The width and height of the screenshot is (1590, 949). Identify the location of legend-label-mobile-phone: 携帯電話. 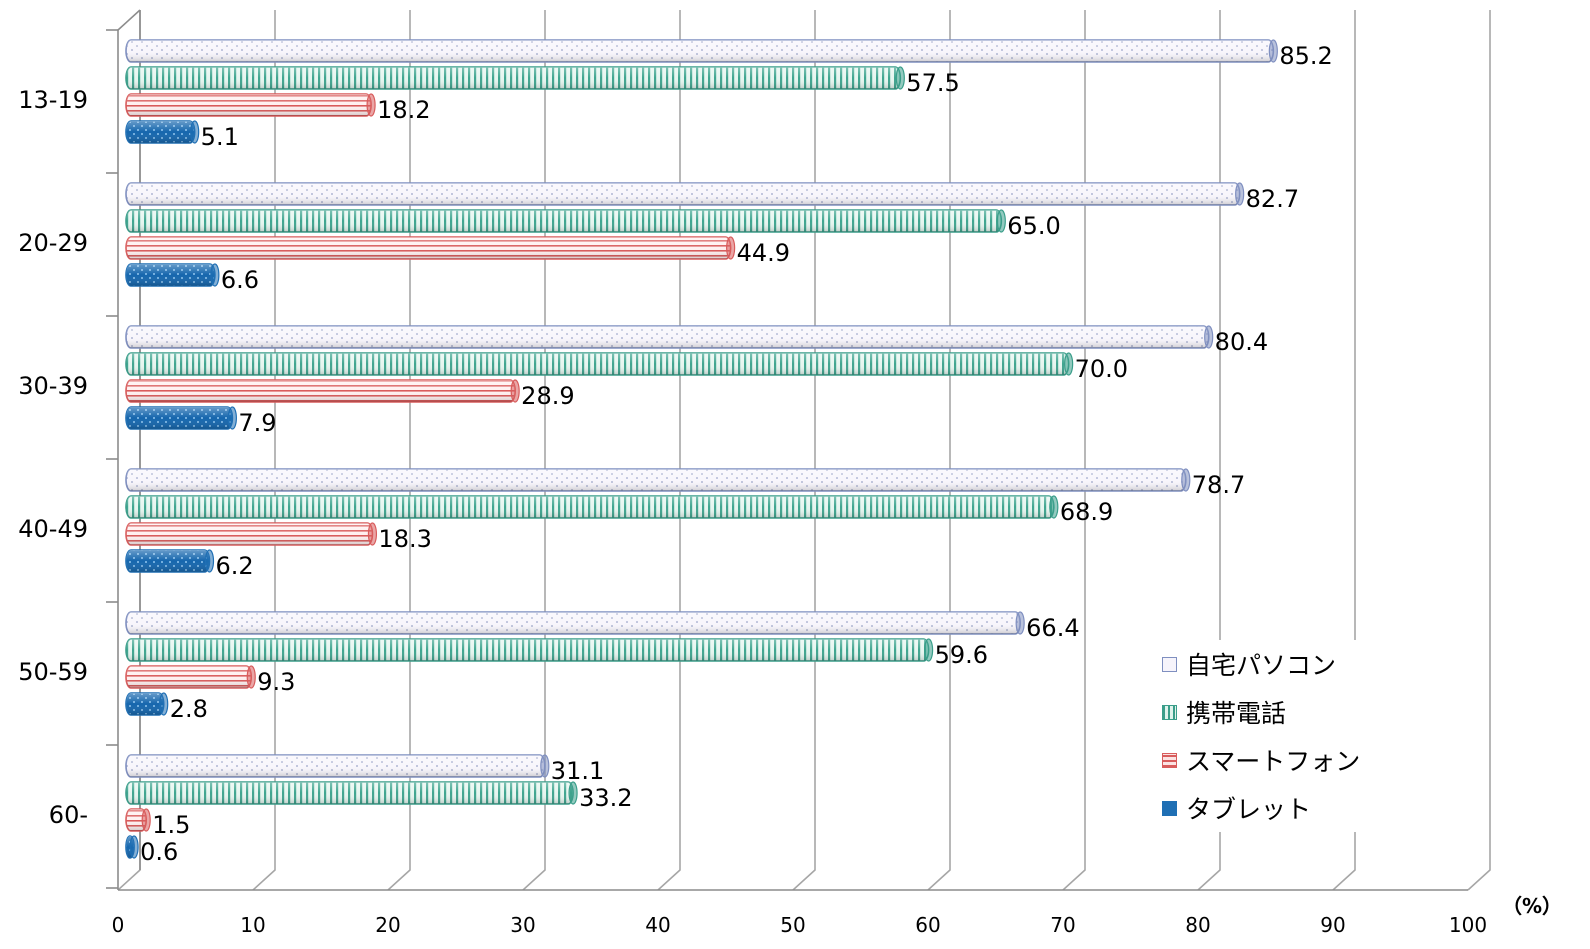
(1236, 713).